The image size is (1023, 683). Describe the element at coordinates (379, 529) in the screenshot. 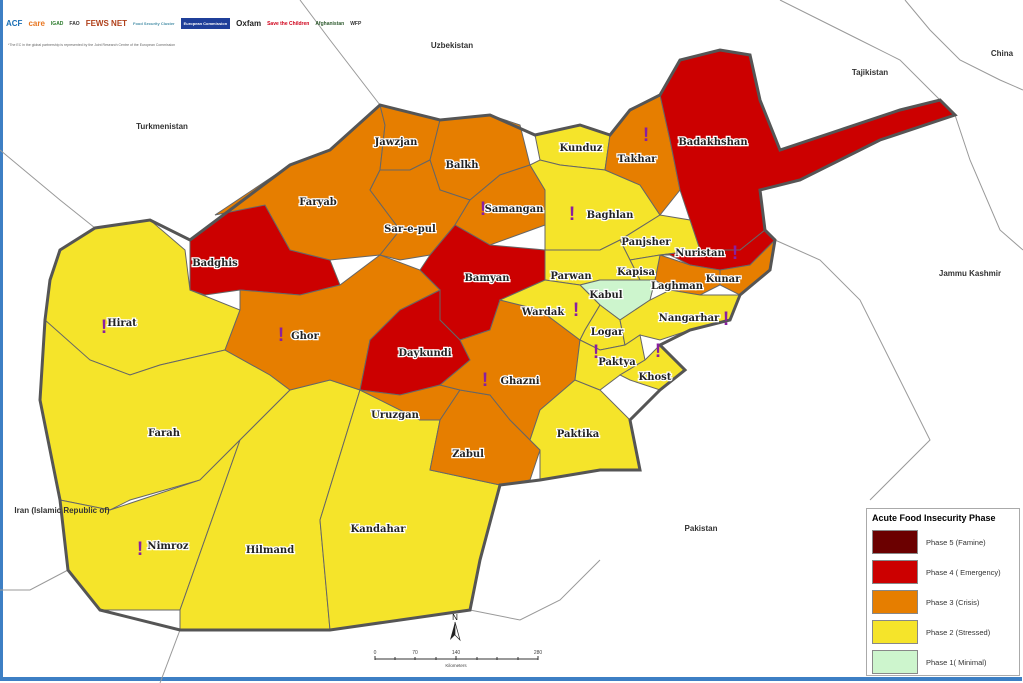

I see `label-kandahar: Kandahar` at that location.